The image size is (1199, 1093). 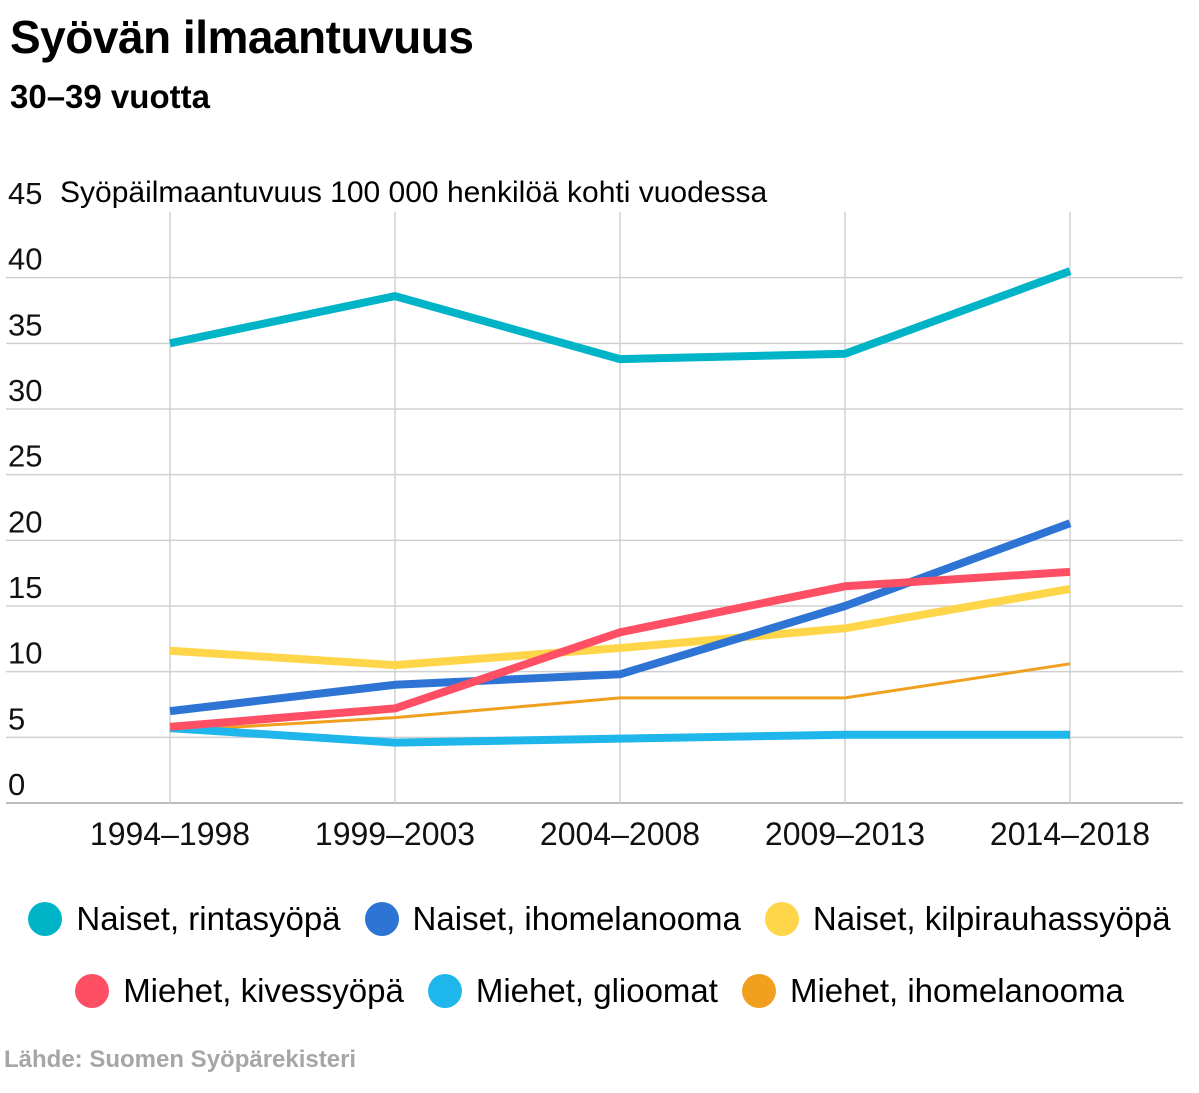 What do you see at coordinates (596, 990) in the screenshot?
I see `legend-label-4: Miehet, glioomat` at bounding box center [596, 990].